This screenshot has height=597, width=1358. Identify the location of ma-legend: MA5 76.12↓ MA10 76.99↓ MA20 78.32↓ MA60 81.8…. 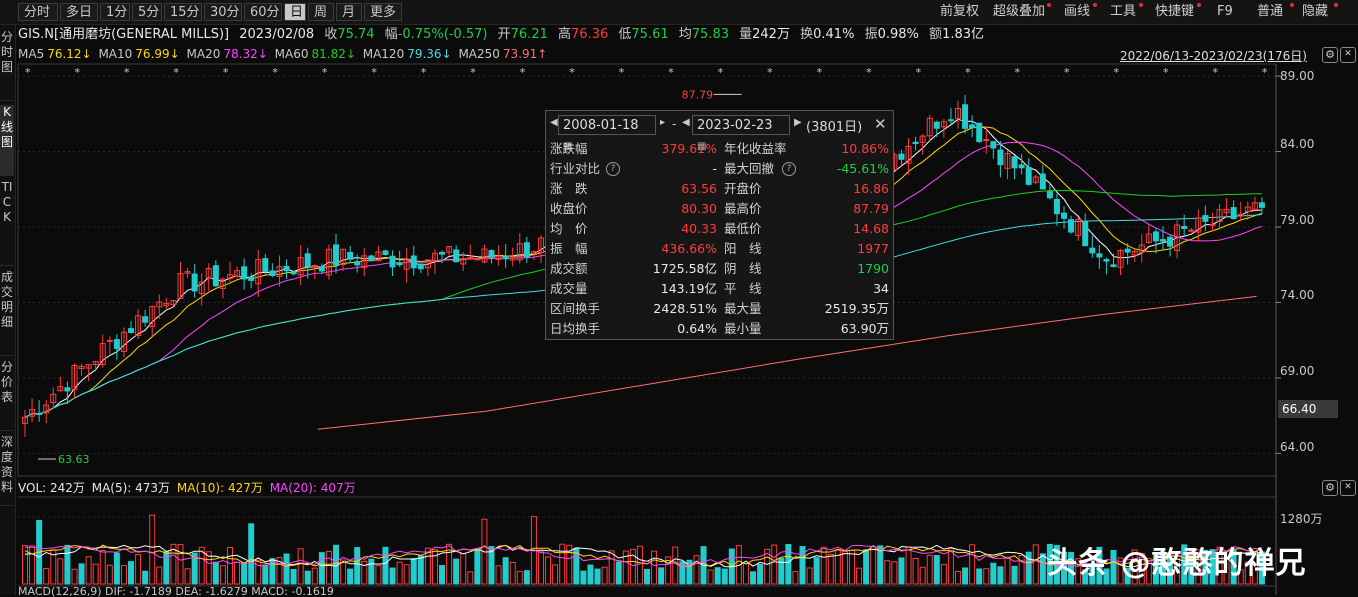
(284, 54).